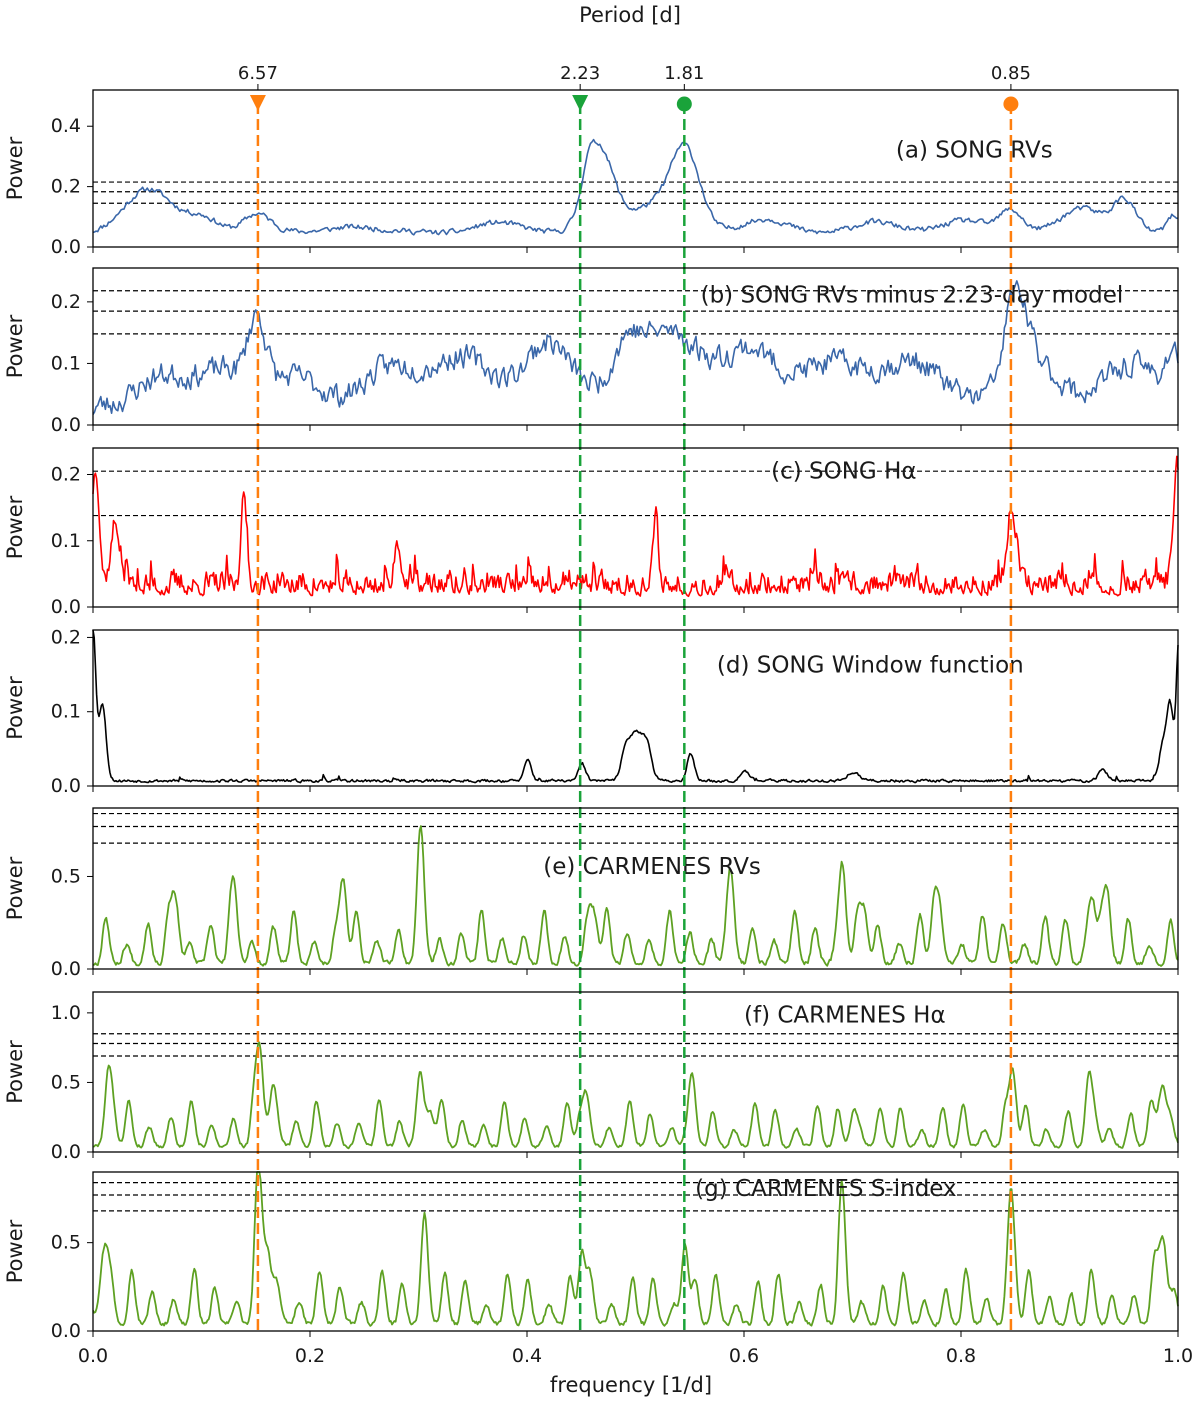  I want to click on x-tick-label: 1.0, so click(1178, 1356).